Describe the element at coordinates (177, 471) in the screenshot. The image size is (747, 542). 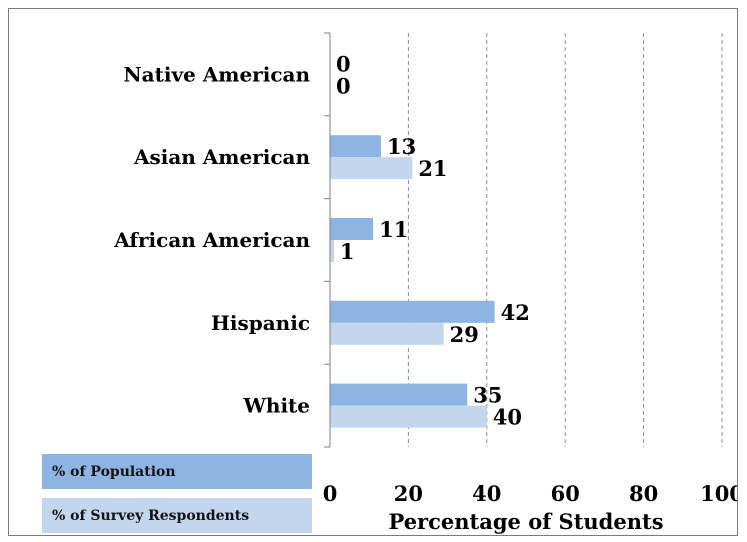
I see `legend-item-population: % of Population` at that location.